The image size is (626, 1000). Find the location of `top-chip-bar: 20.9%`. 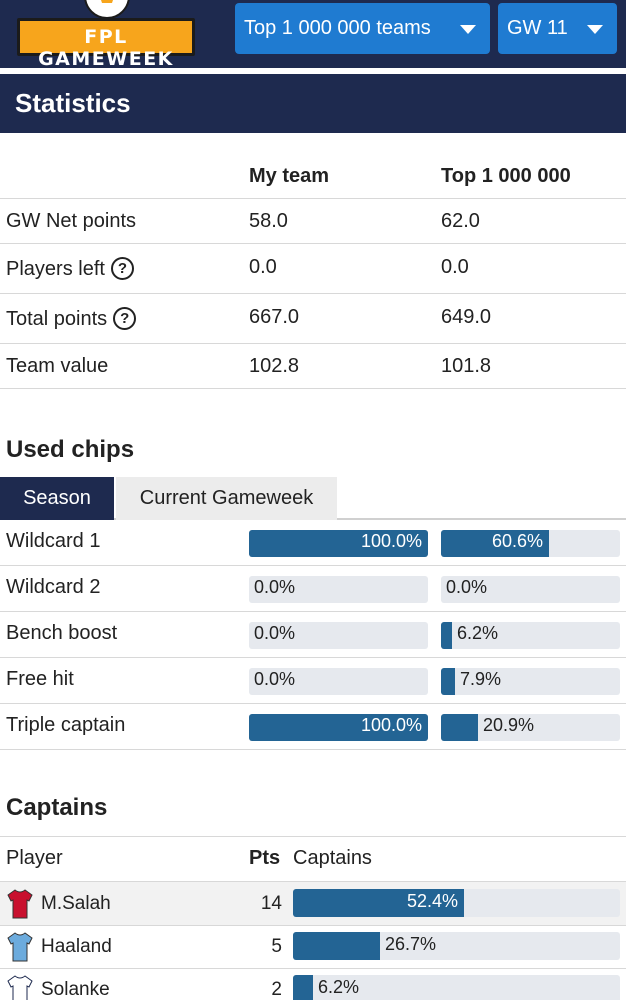

top-chip-bar: 20.9% is located at coordinates (530, 727).